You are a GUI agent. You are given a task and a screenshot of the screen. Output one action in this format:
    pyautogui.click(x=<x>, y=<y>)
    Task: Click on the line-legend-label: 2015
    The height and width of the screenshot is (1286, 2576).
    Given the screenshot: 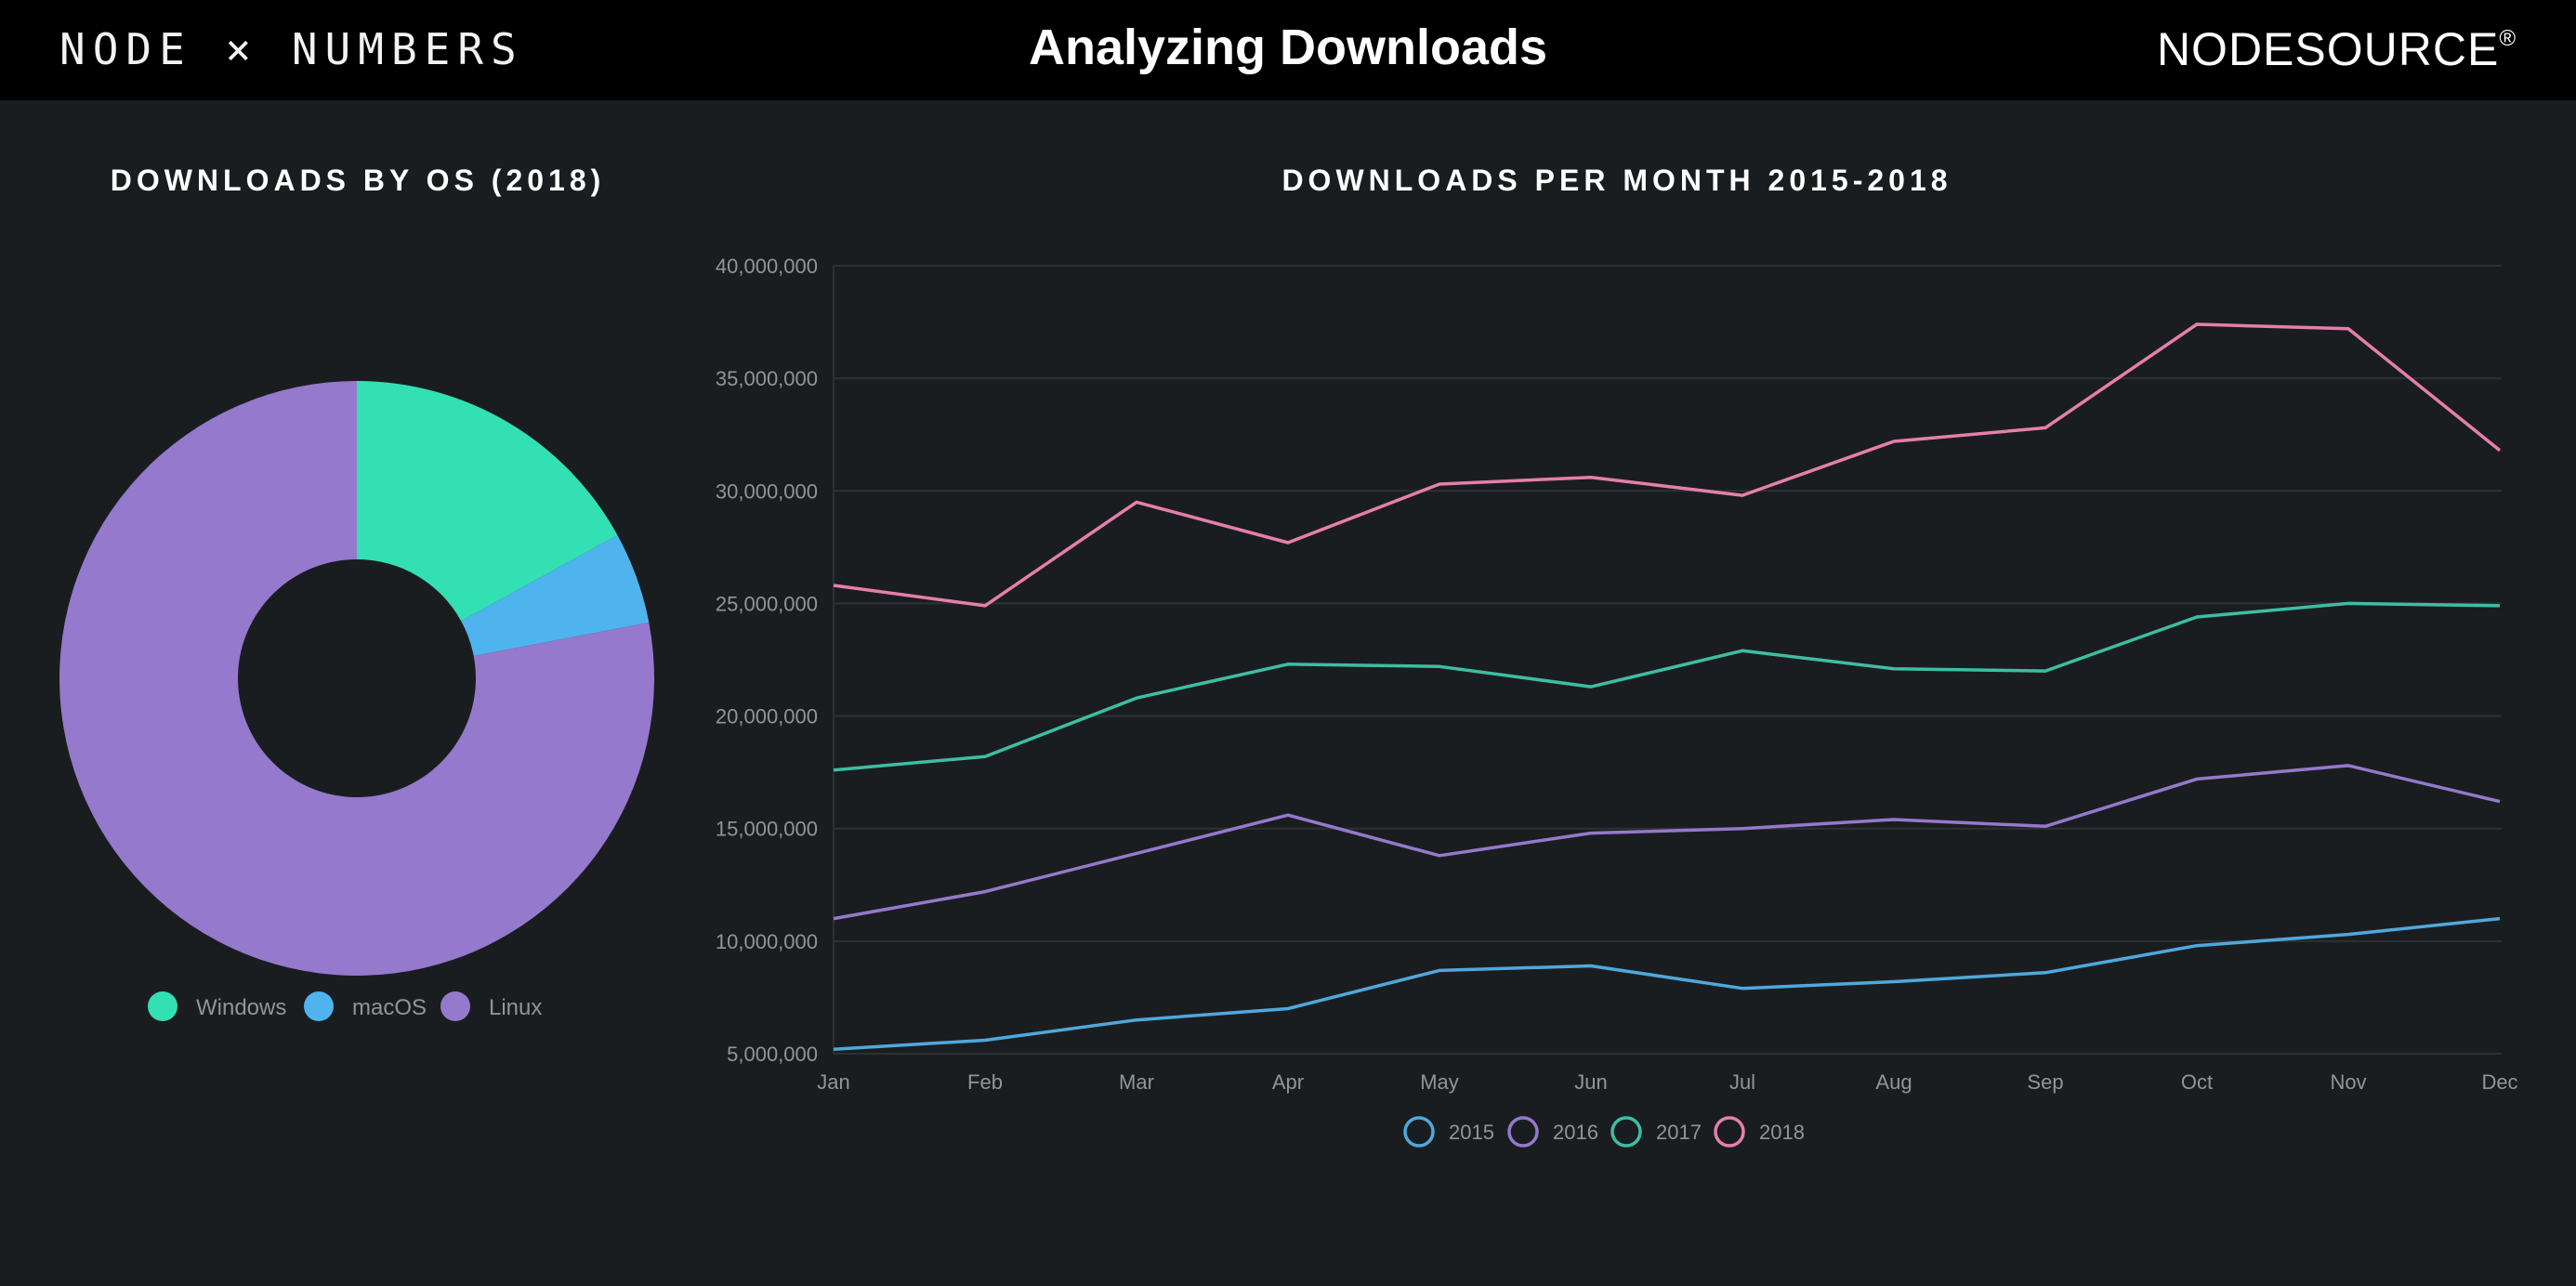 What is the action you would take?
    pyautogui.click(x=1471, y=1132)
    